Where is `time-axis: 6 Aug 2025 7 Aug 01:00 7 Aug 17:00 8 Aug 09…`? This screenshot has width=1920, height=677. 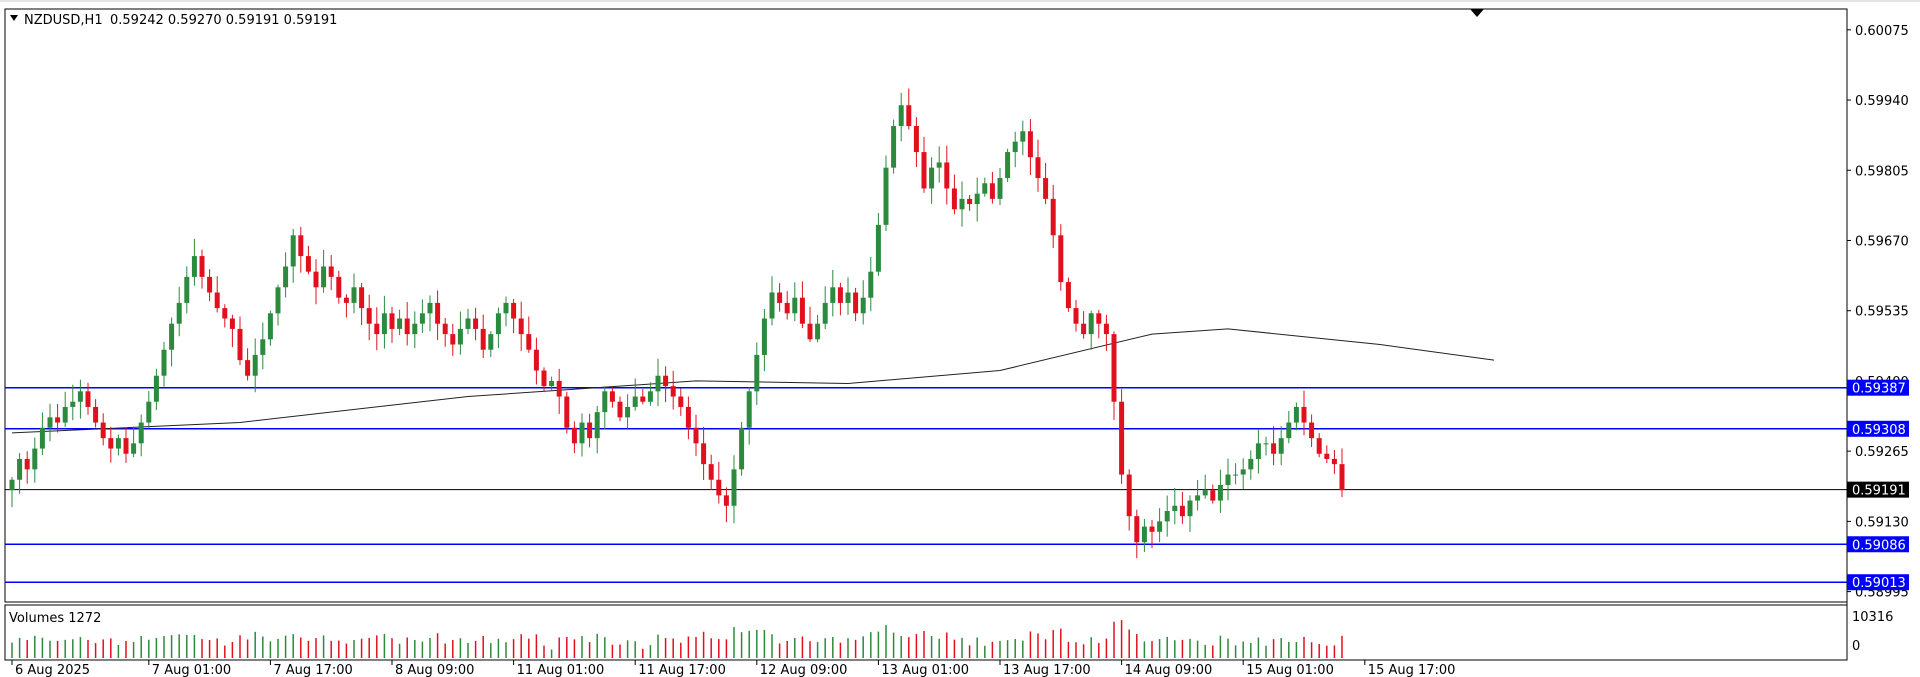 time-axis: 6 Aug 2025 7 Aug 01:00 7 Aug 17:00 8 Aug 09… is located at coordinates (733, 668).